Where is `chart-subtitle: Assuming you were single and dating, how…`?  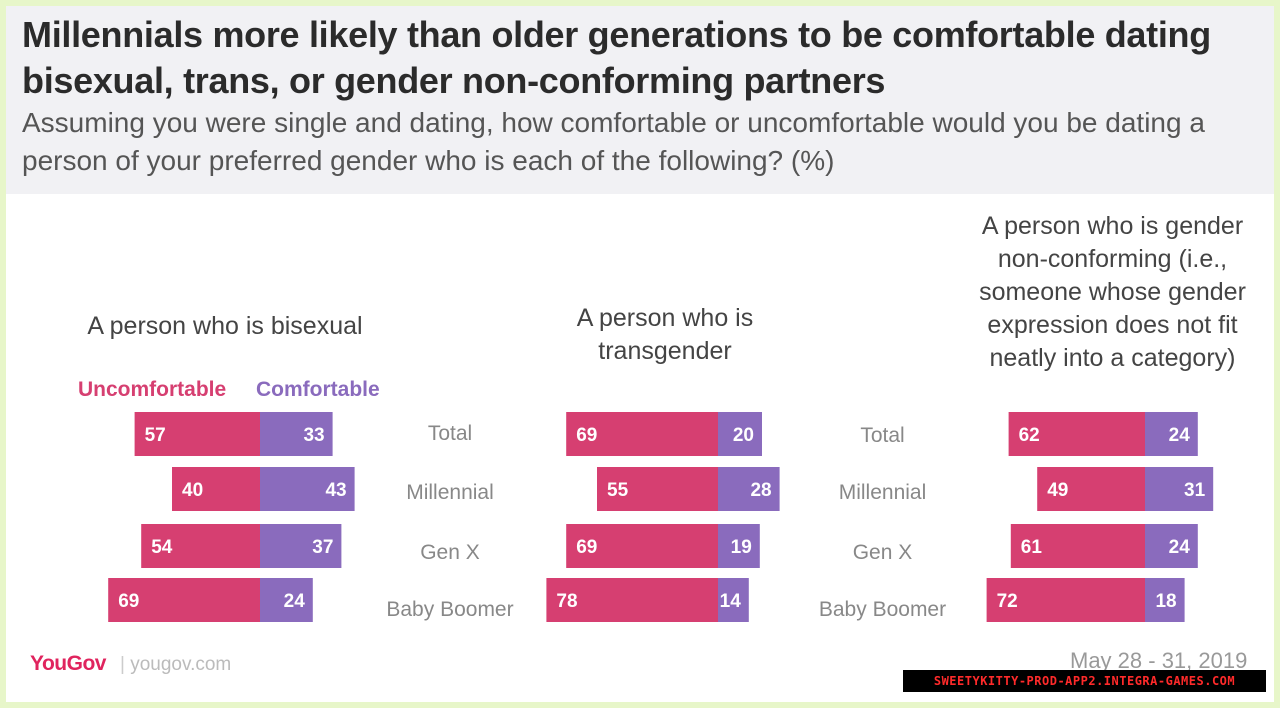
chart-subtitle: Assuming you were single and dating, how… is located at coordinates (613, 141).